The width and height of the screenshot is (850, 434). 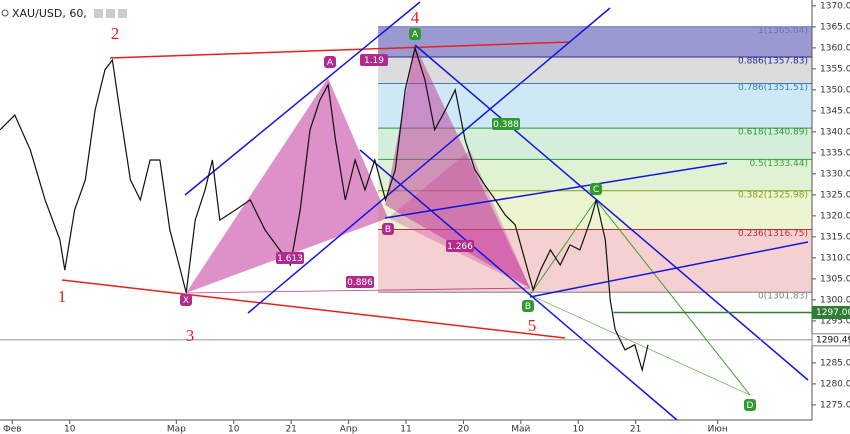 I want to click on y-tick-label: 1280.00, so click(x=835, y=384).